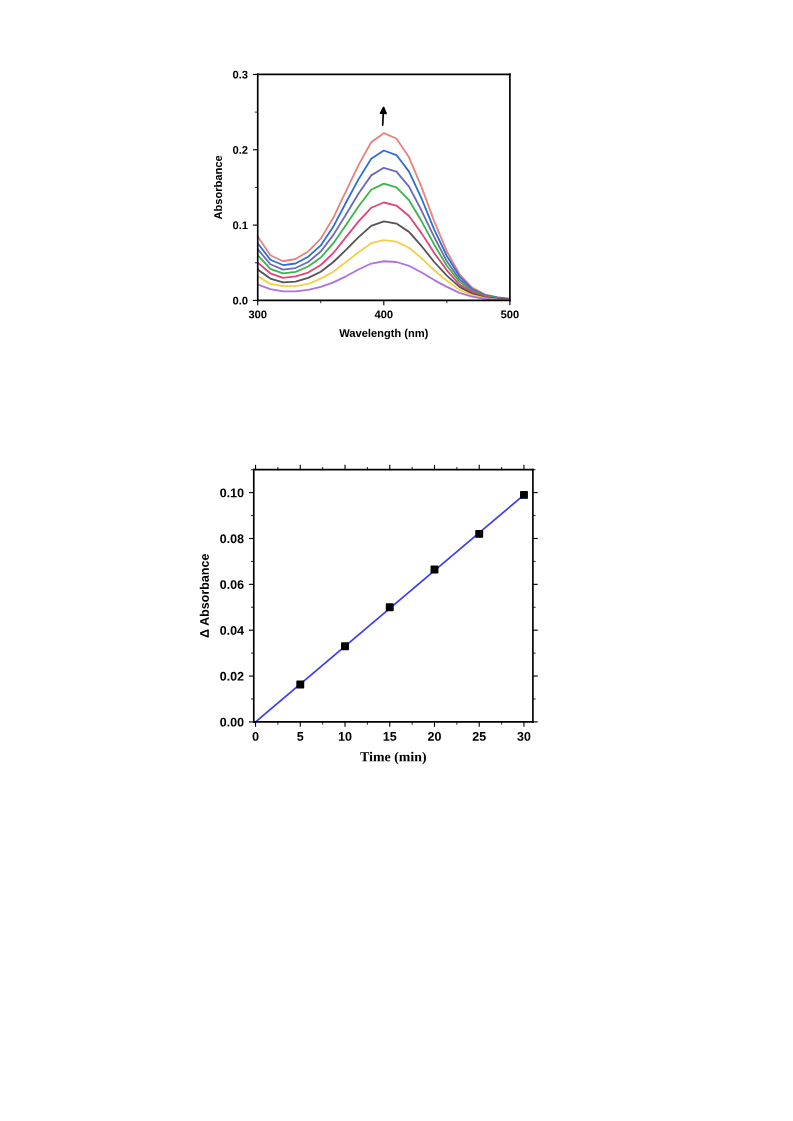  What do you see at coordinates (240, 74) in the screenshot?
I see `y-tick-label: 0.3` at bounding box center [240, 74].